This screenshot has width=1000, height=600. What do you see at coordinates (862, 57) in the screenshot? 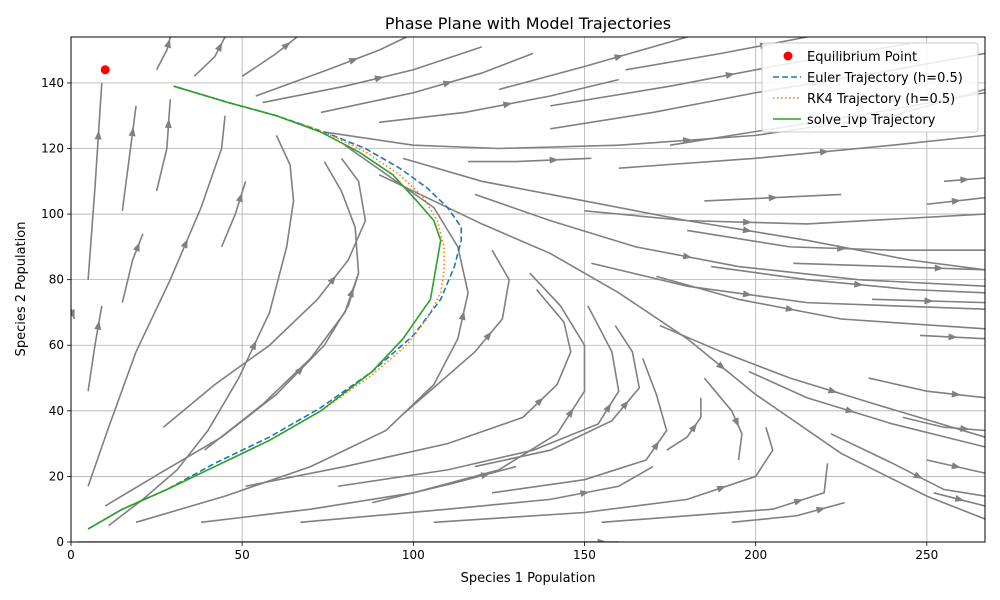
I see `legend-label-equilibrium: Equilibrium Point` at bounding box center [862, 57].